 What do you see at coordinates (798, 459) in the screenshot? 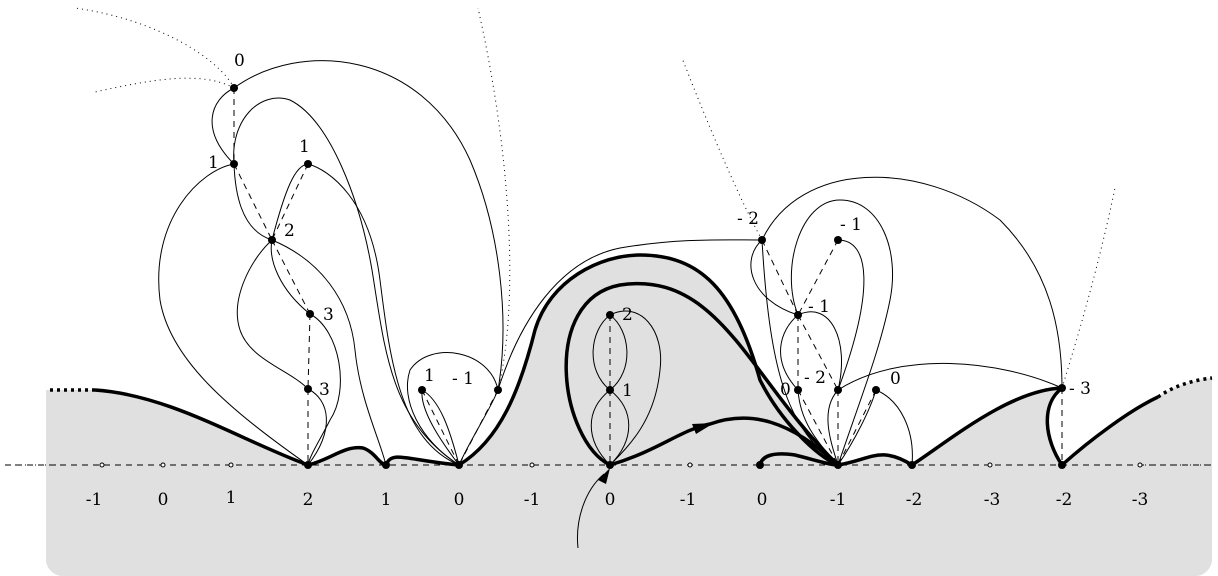
I see `thick-hook-curve` at bounding box center [798, 459].